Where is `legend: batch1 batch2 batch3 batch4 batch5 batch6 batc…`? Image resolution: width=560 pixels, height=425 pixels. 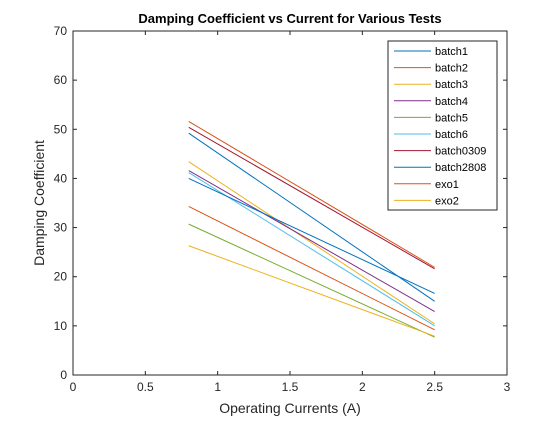 legend: batch1 batch2 batch3 batch4 batch5 batch6 batc… is located at coordinates (442, 125).